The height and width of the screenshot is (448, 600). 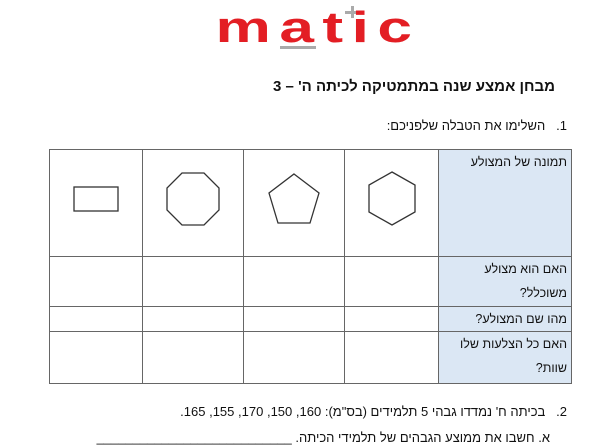 What do you see at coordinates (96, 199) in the screenshot?
I see `rectangle-icon` at bounding box center [96, 199].